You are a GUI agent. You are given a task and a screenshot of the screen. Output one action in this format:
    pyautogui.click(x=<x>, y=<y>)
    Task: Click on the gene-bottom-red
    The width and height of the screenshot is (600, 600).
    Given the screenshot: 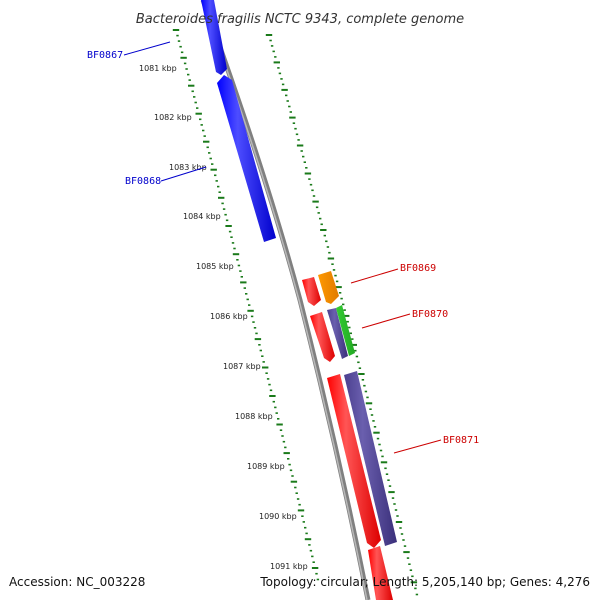 What is the action you would take?
    pyautogui.click(x=380, y=573)
    